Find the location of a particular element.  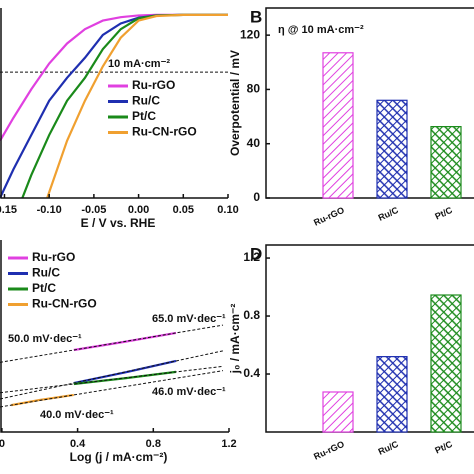

x-tick-label: -0.10 is located at coordinates (49, 210).